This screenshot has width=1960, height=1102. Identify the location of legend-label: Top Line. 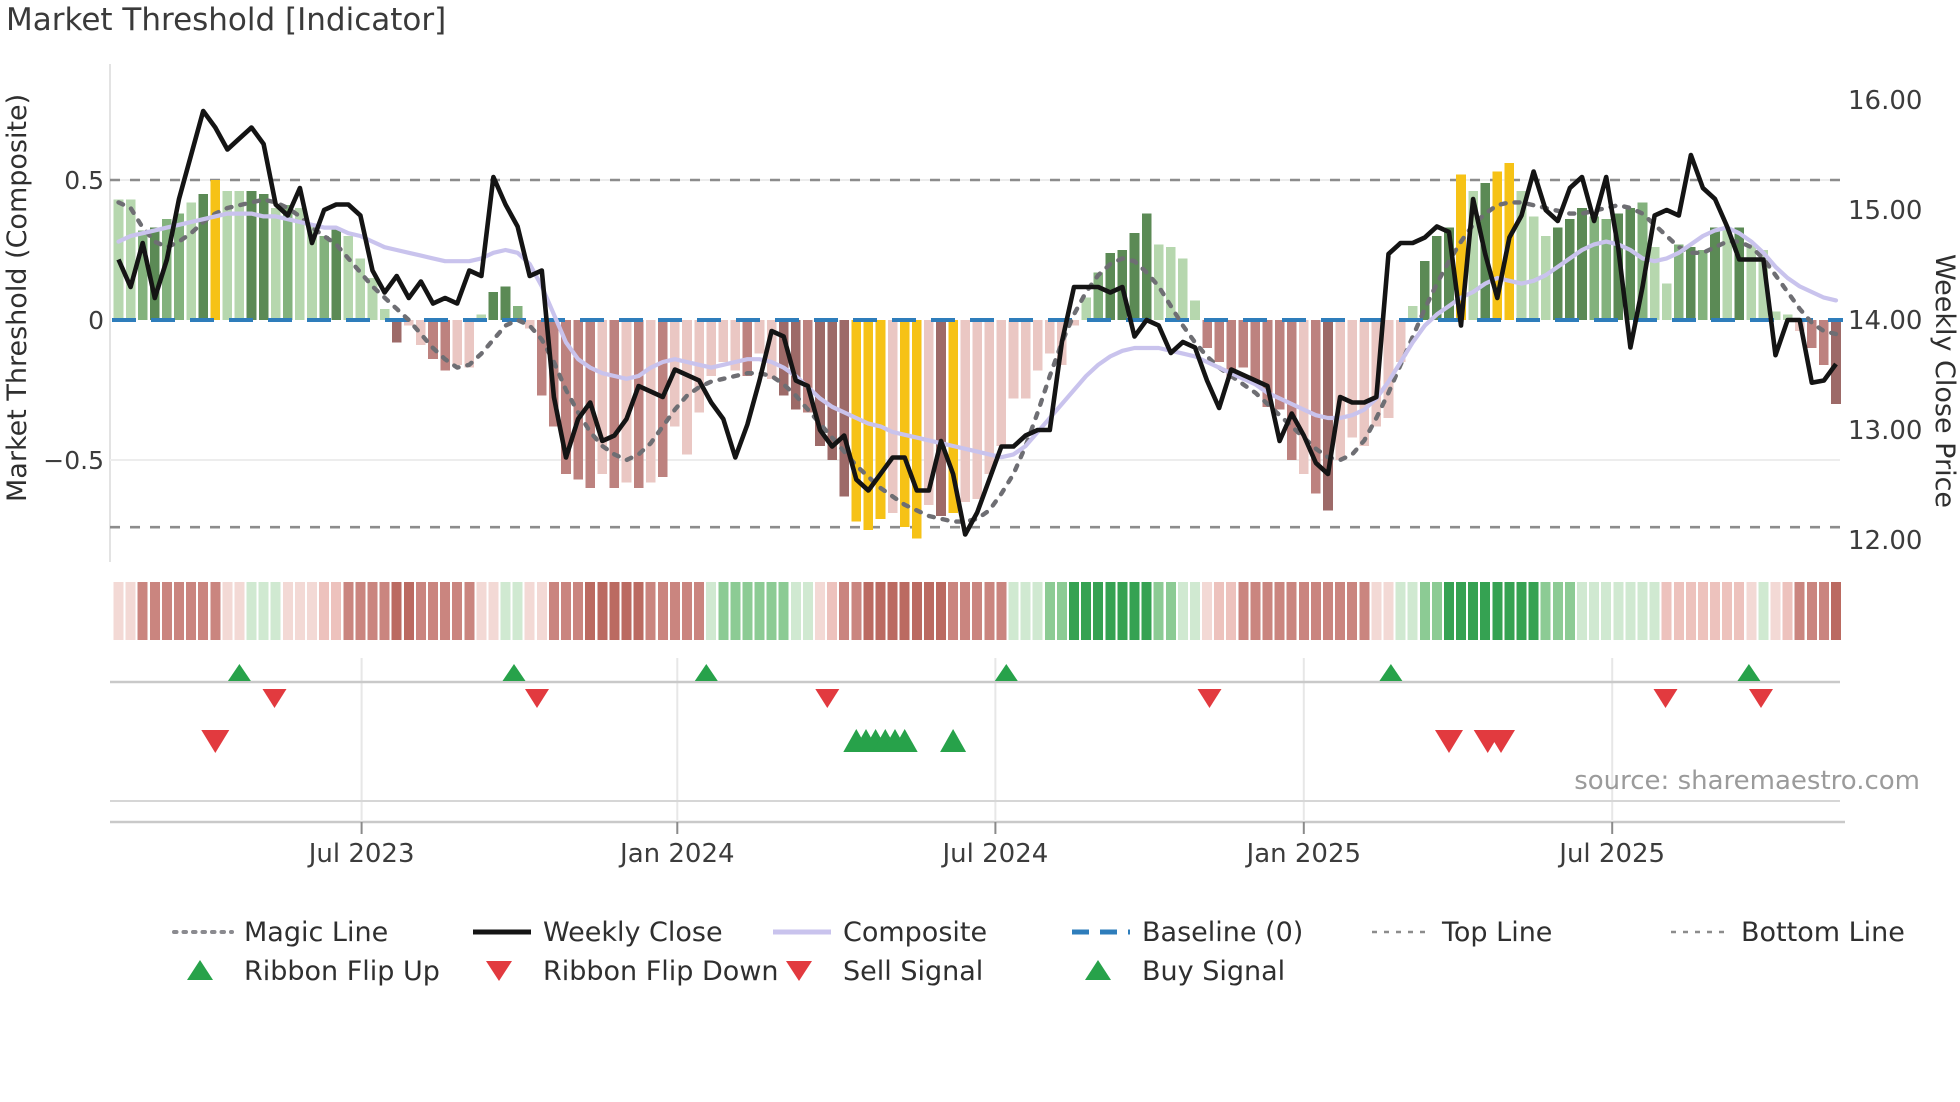
(1496, 932).